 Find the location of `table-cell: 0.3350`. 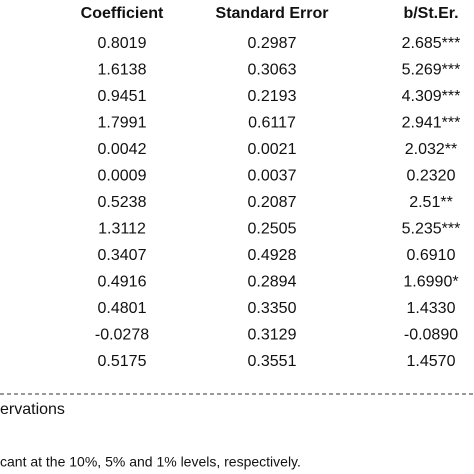

table-cell: 0.3350 is located at coordinates (272, 308).